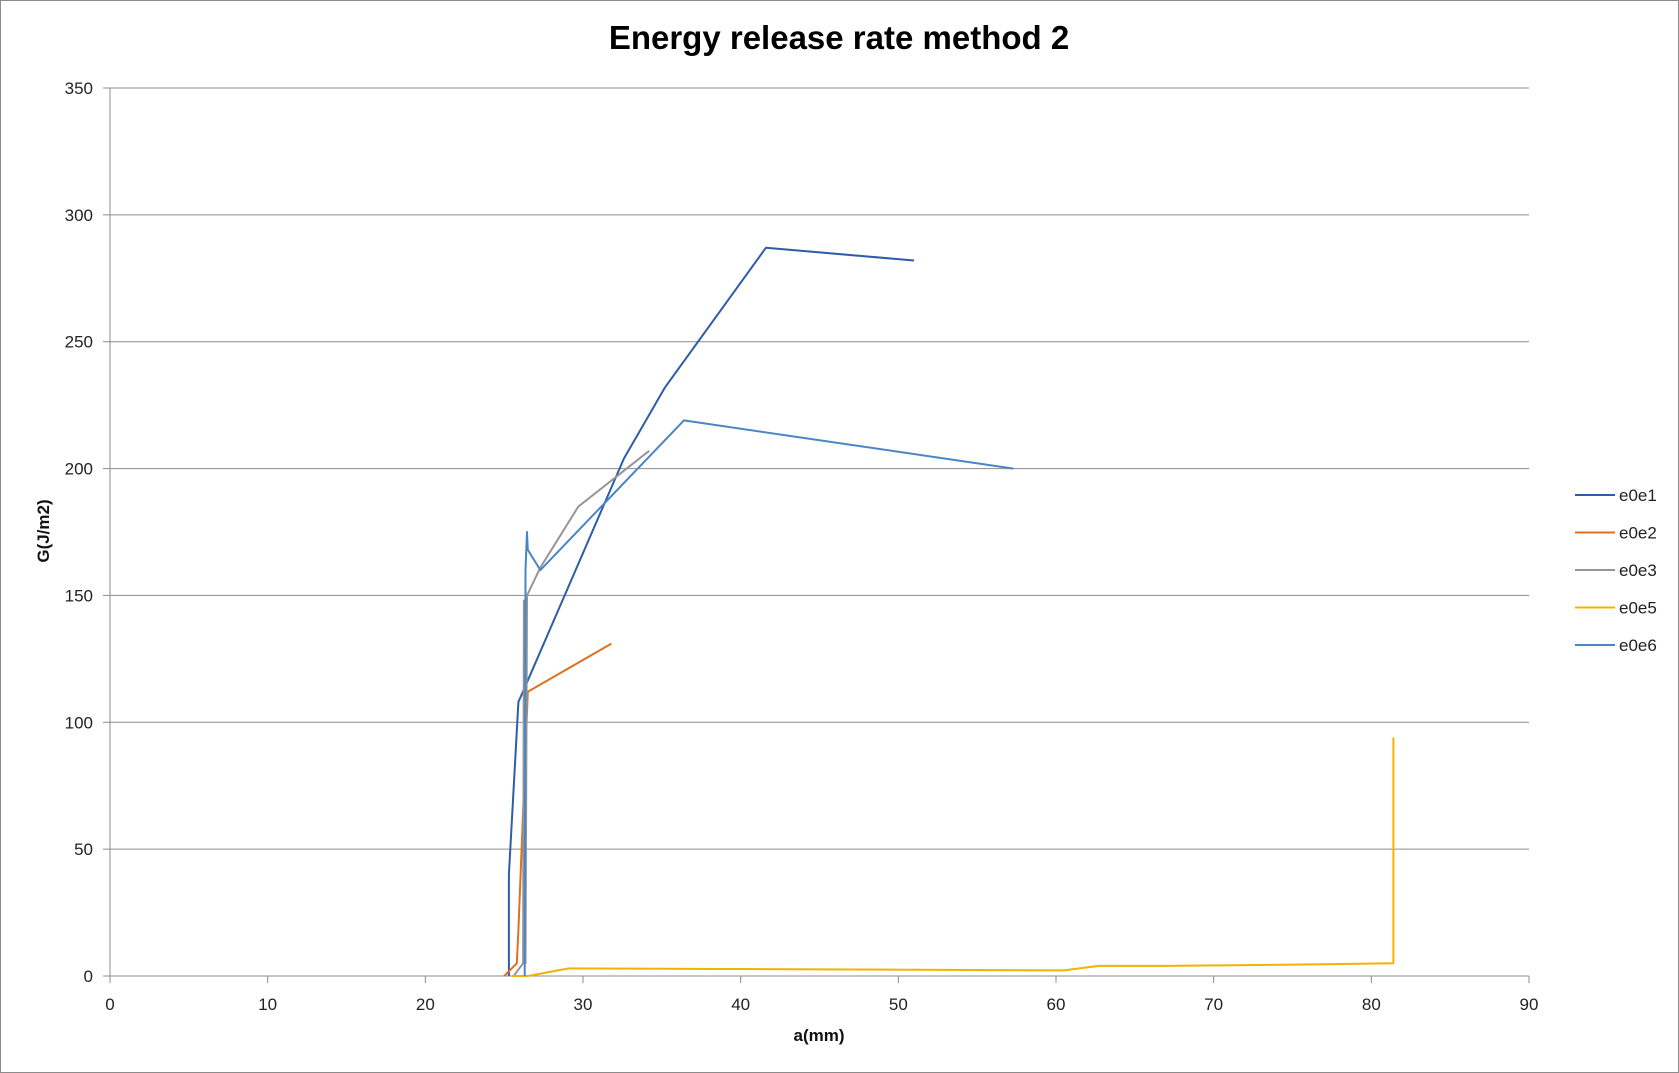  I want to click on y-tick-label: 300, so click(79, 215).